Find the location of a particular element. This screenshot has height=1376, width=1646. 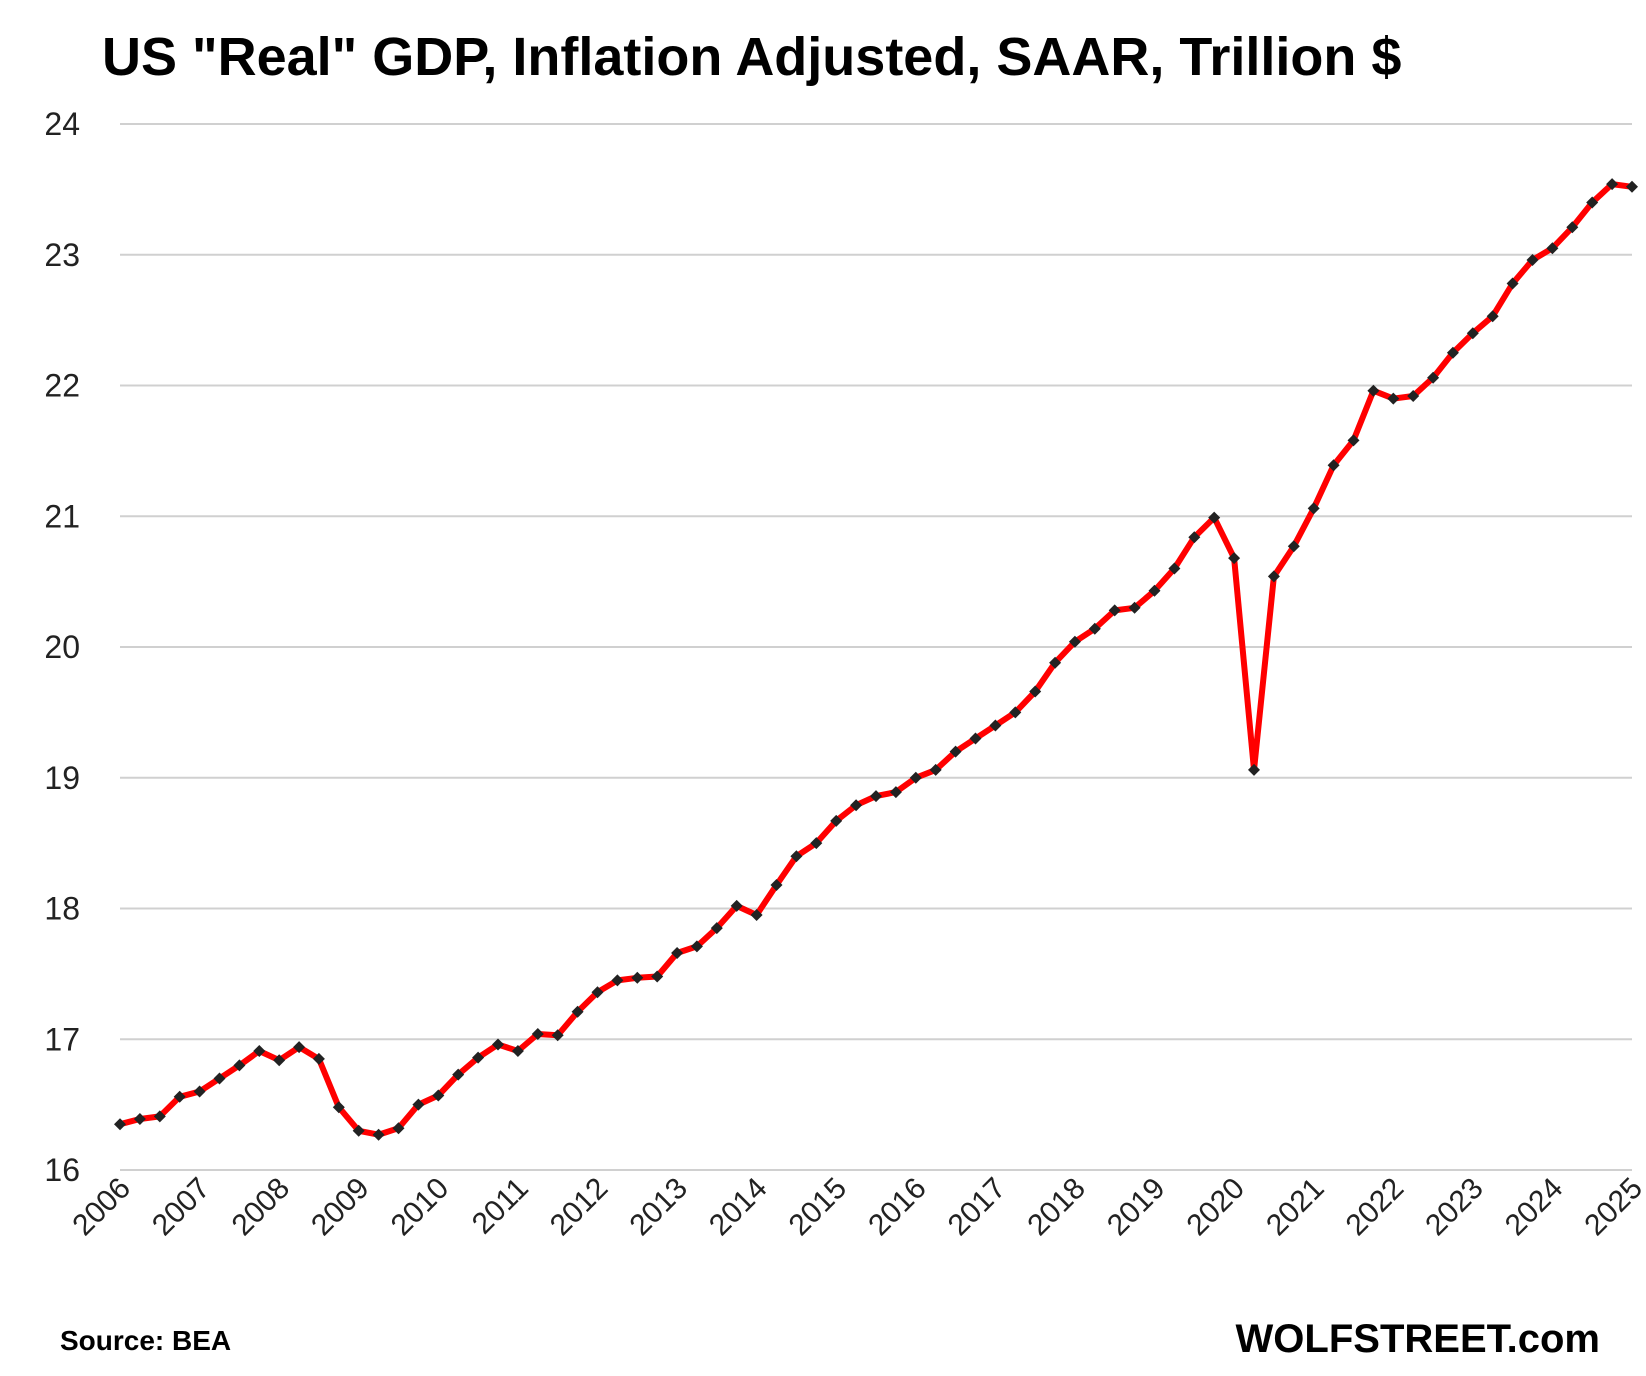

x-tick-label: 2025 is located at coordinates (1612, 1207).